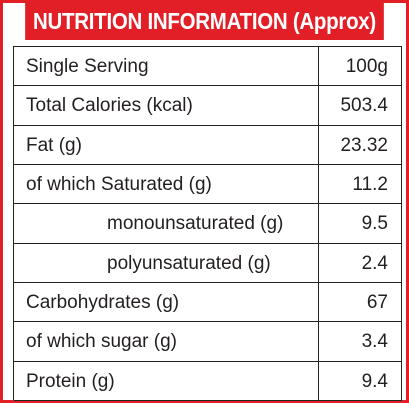  I want to click on table-row: polyunsaturated (g) 2.4, so click(208, 263).